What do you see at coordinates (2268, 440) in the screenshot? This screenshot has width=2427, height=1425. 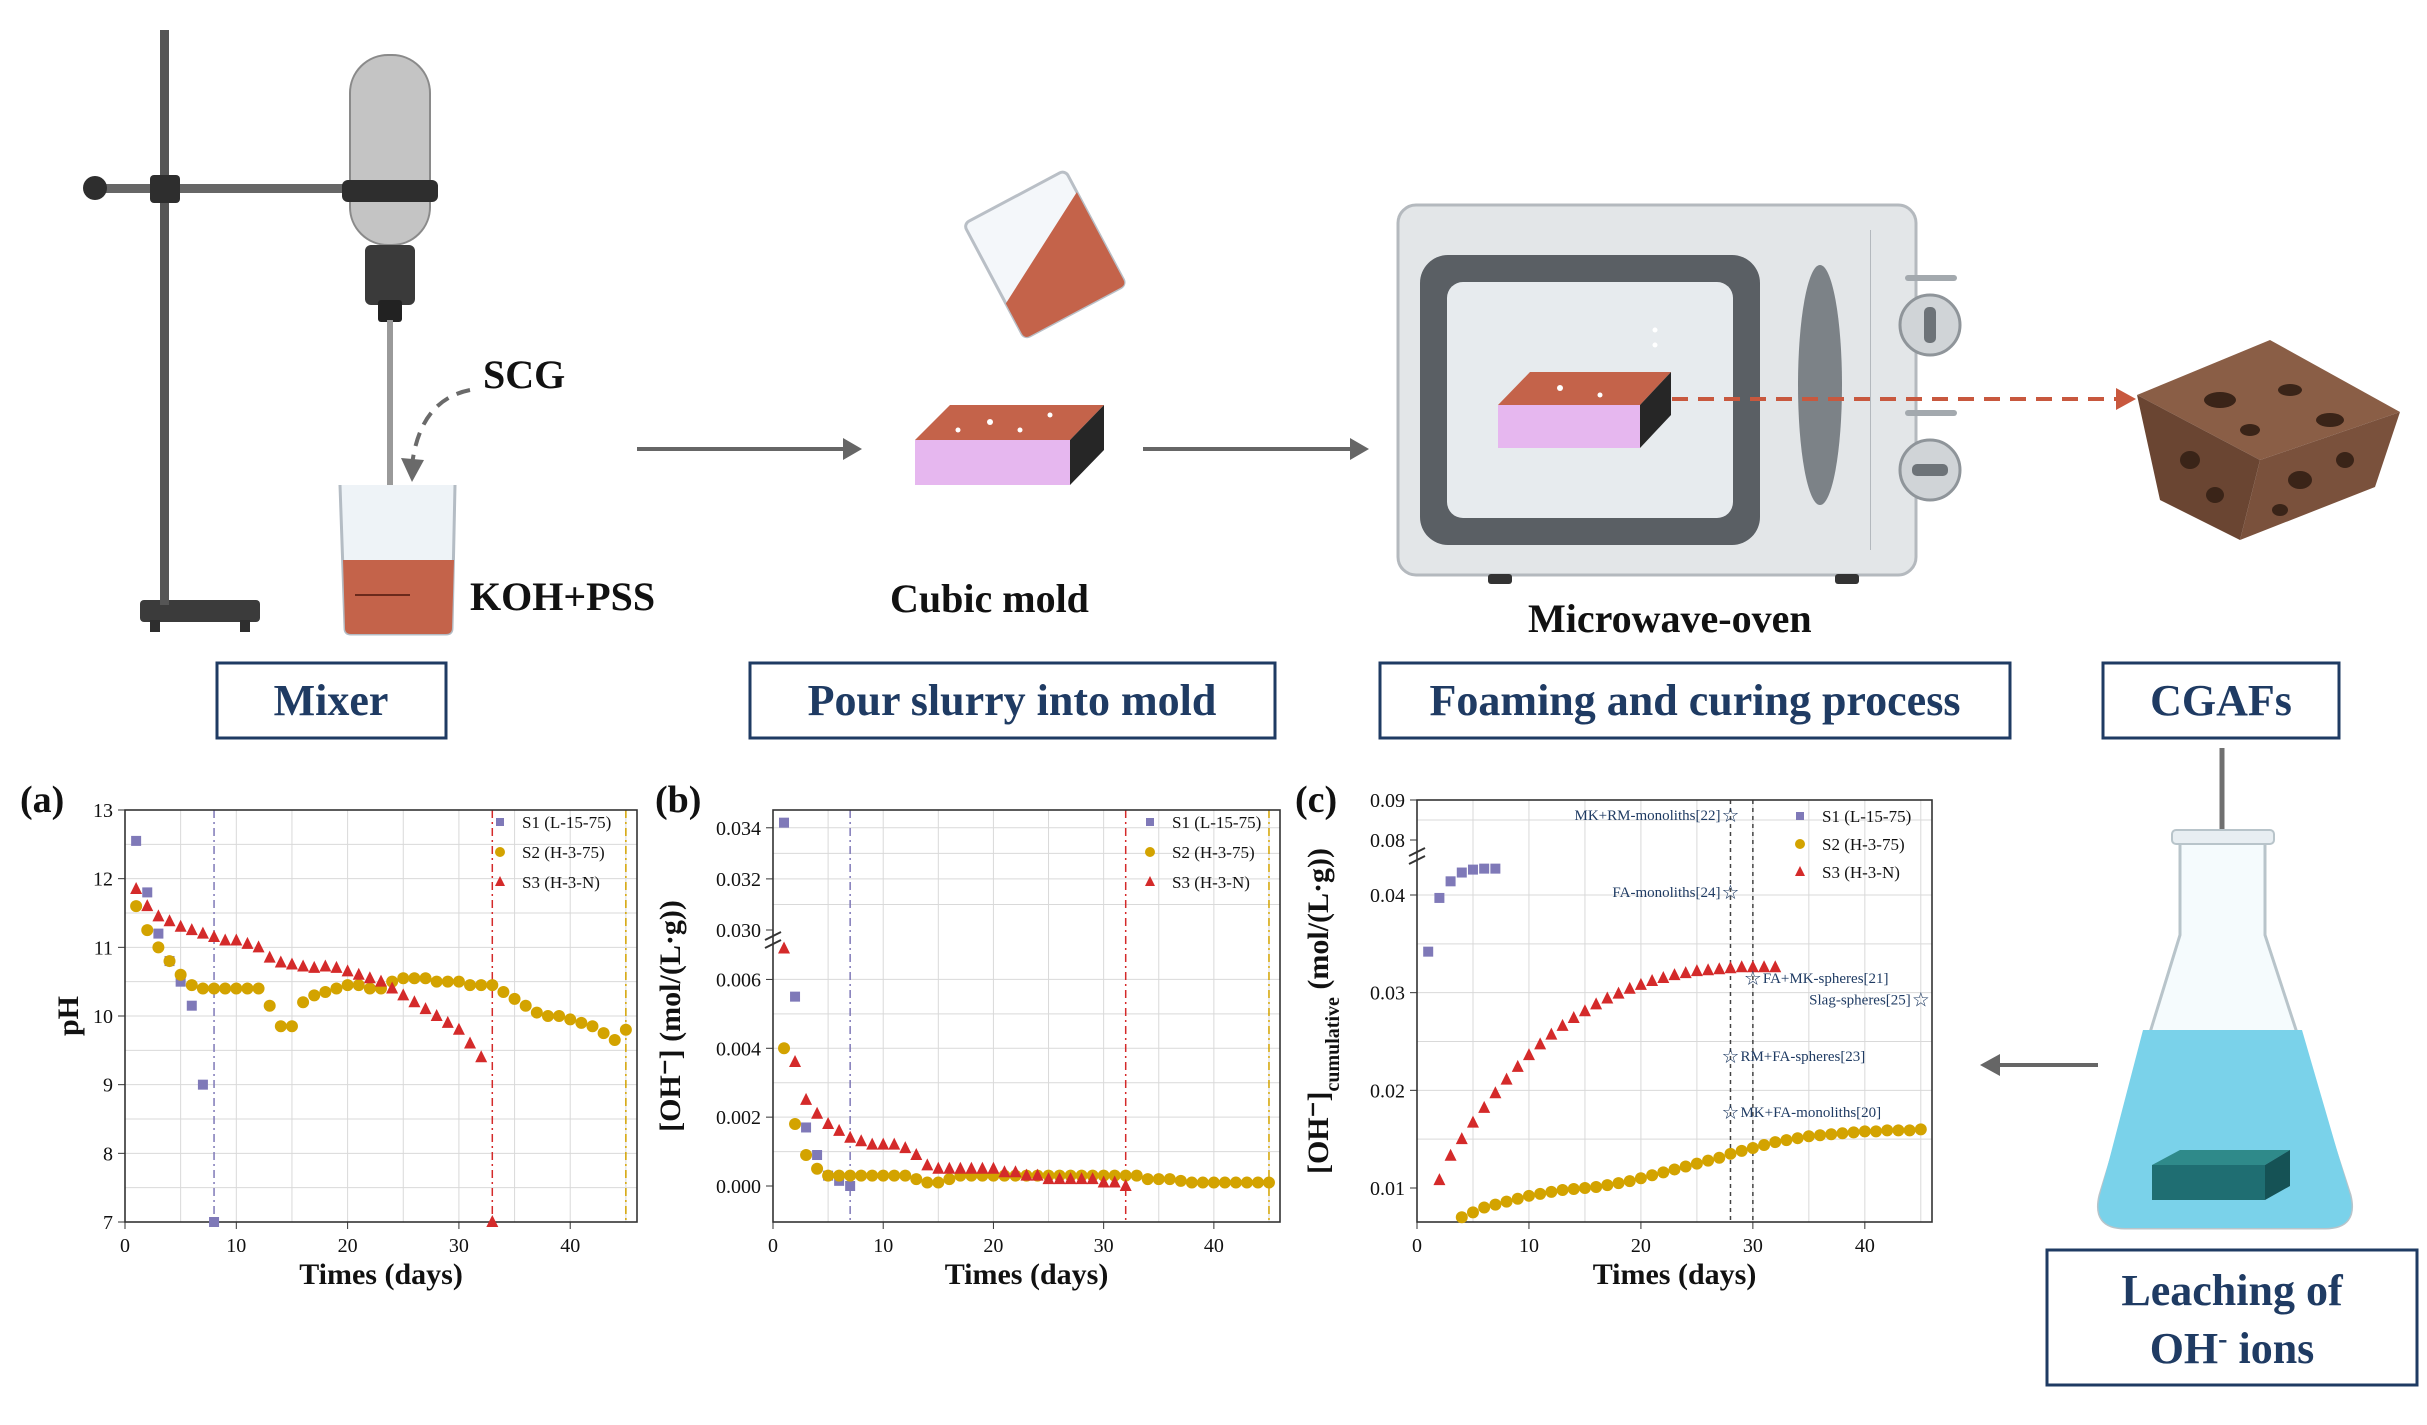 I see `cgaf-cube-illustration` at bounding box center [2268, 440].